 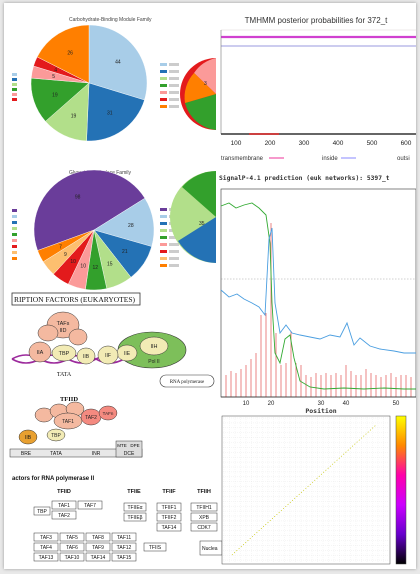 What do you see at coordinates (122, 445) in the screenshot?
I see `svg-text: MTE` at bounding box center [122, 445].